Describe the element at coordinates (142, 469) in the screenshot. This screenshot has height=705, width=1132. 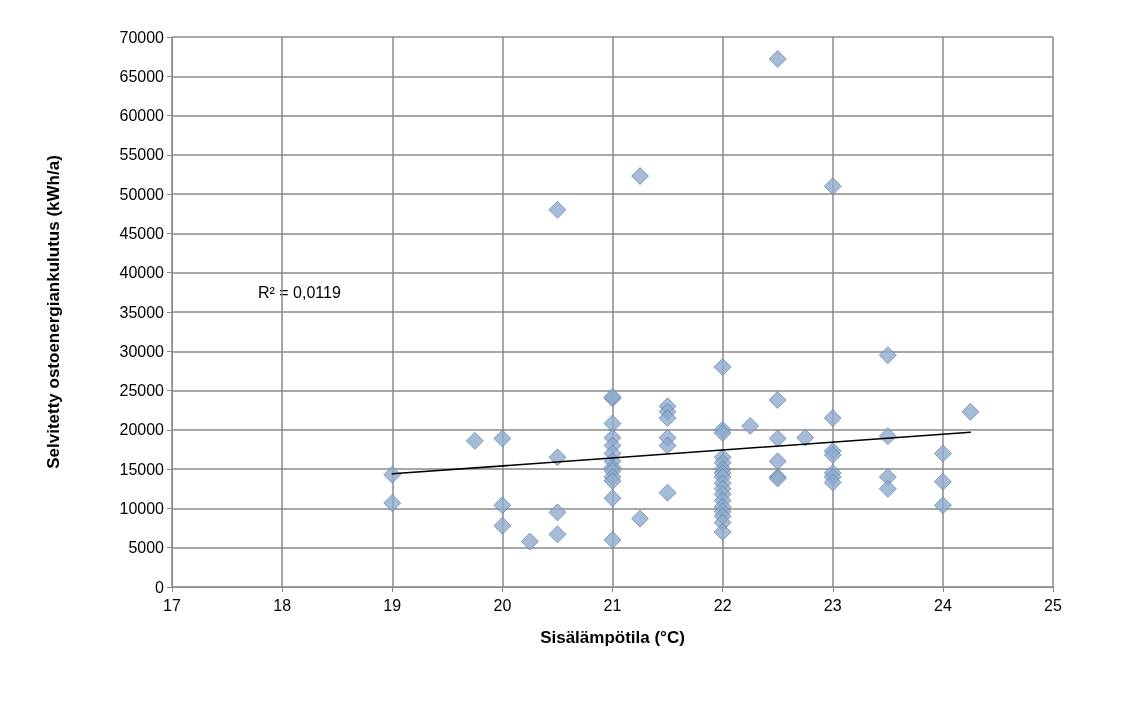
I see `y-tick-label: 15000` at that location.